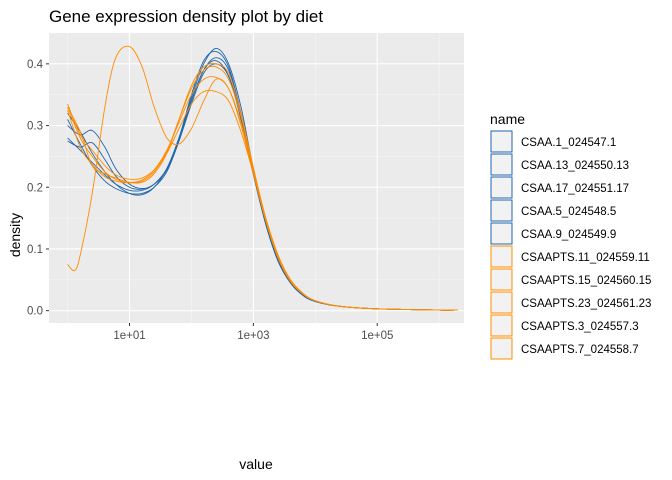 Image resolution: width=672 pixels, height=480 pixels. What do you see at coordinates (35, 188) in the screenshot?
I see `y-tick-label: 0.2` at bounding box center [35, 188].